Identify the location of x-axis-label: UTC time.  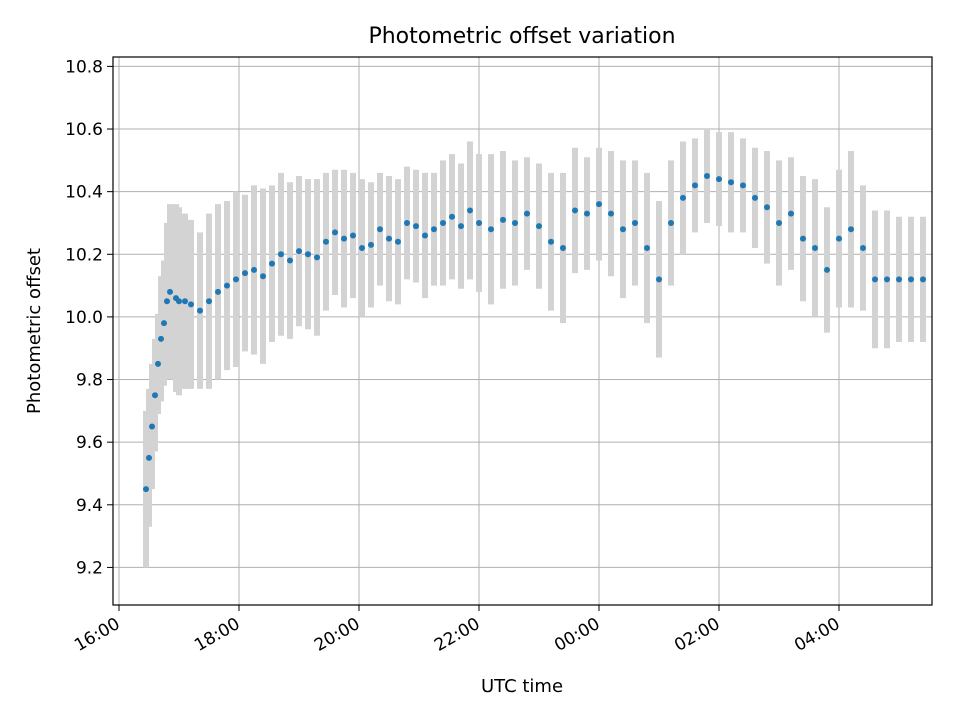
(522, 686).